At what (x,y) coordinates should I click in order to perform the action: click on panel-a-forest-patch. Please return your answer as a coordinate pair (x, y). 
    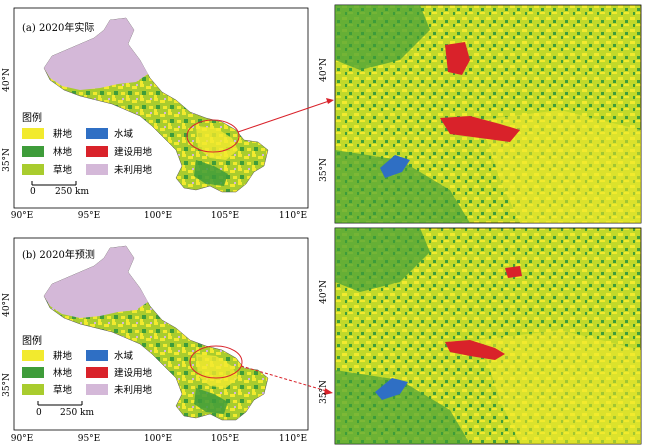
    Looking at the image, I should click on (211, 173).